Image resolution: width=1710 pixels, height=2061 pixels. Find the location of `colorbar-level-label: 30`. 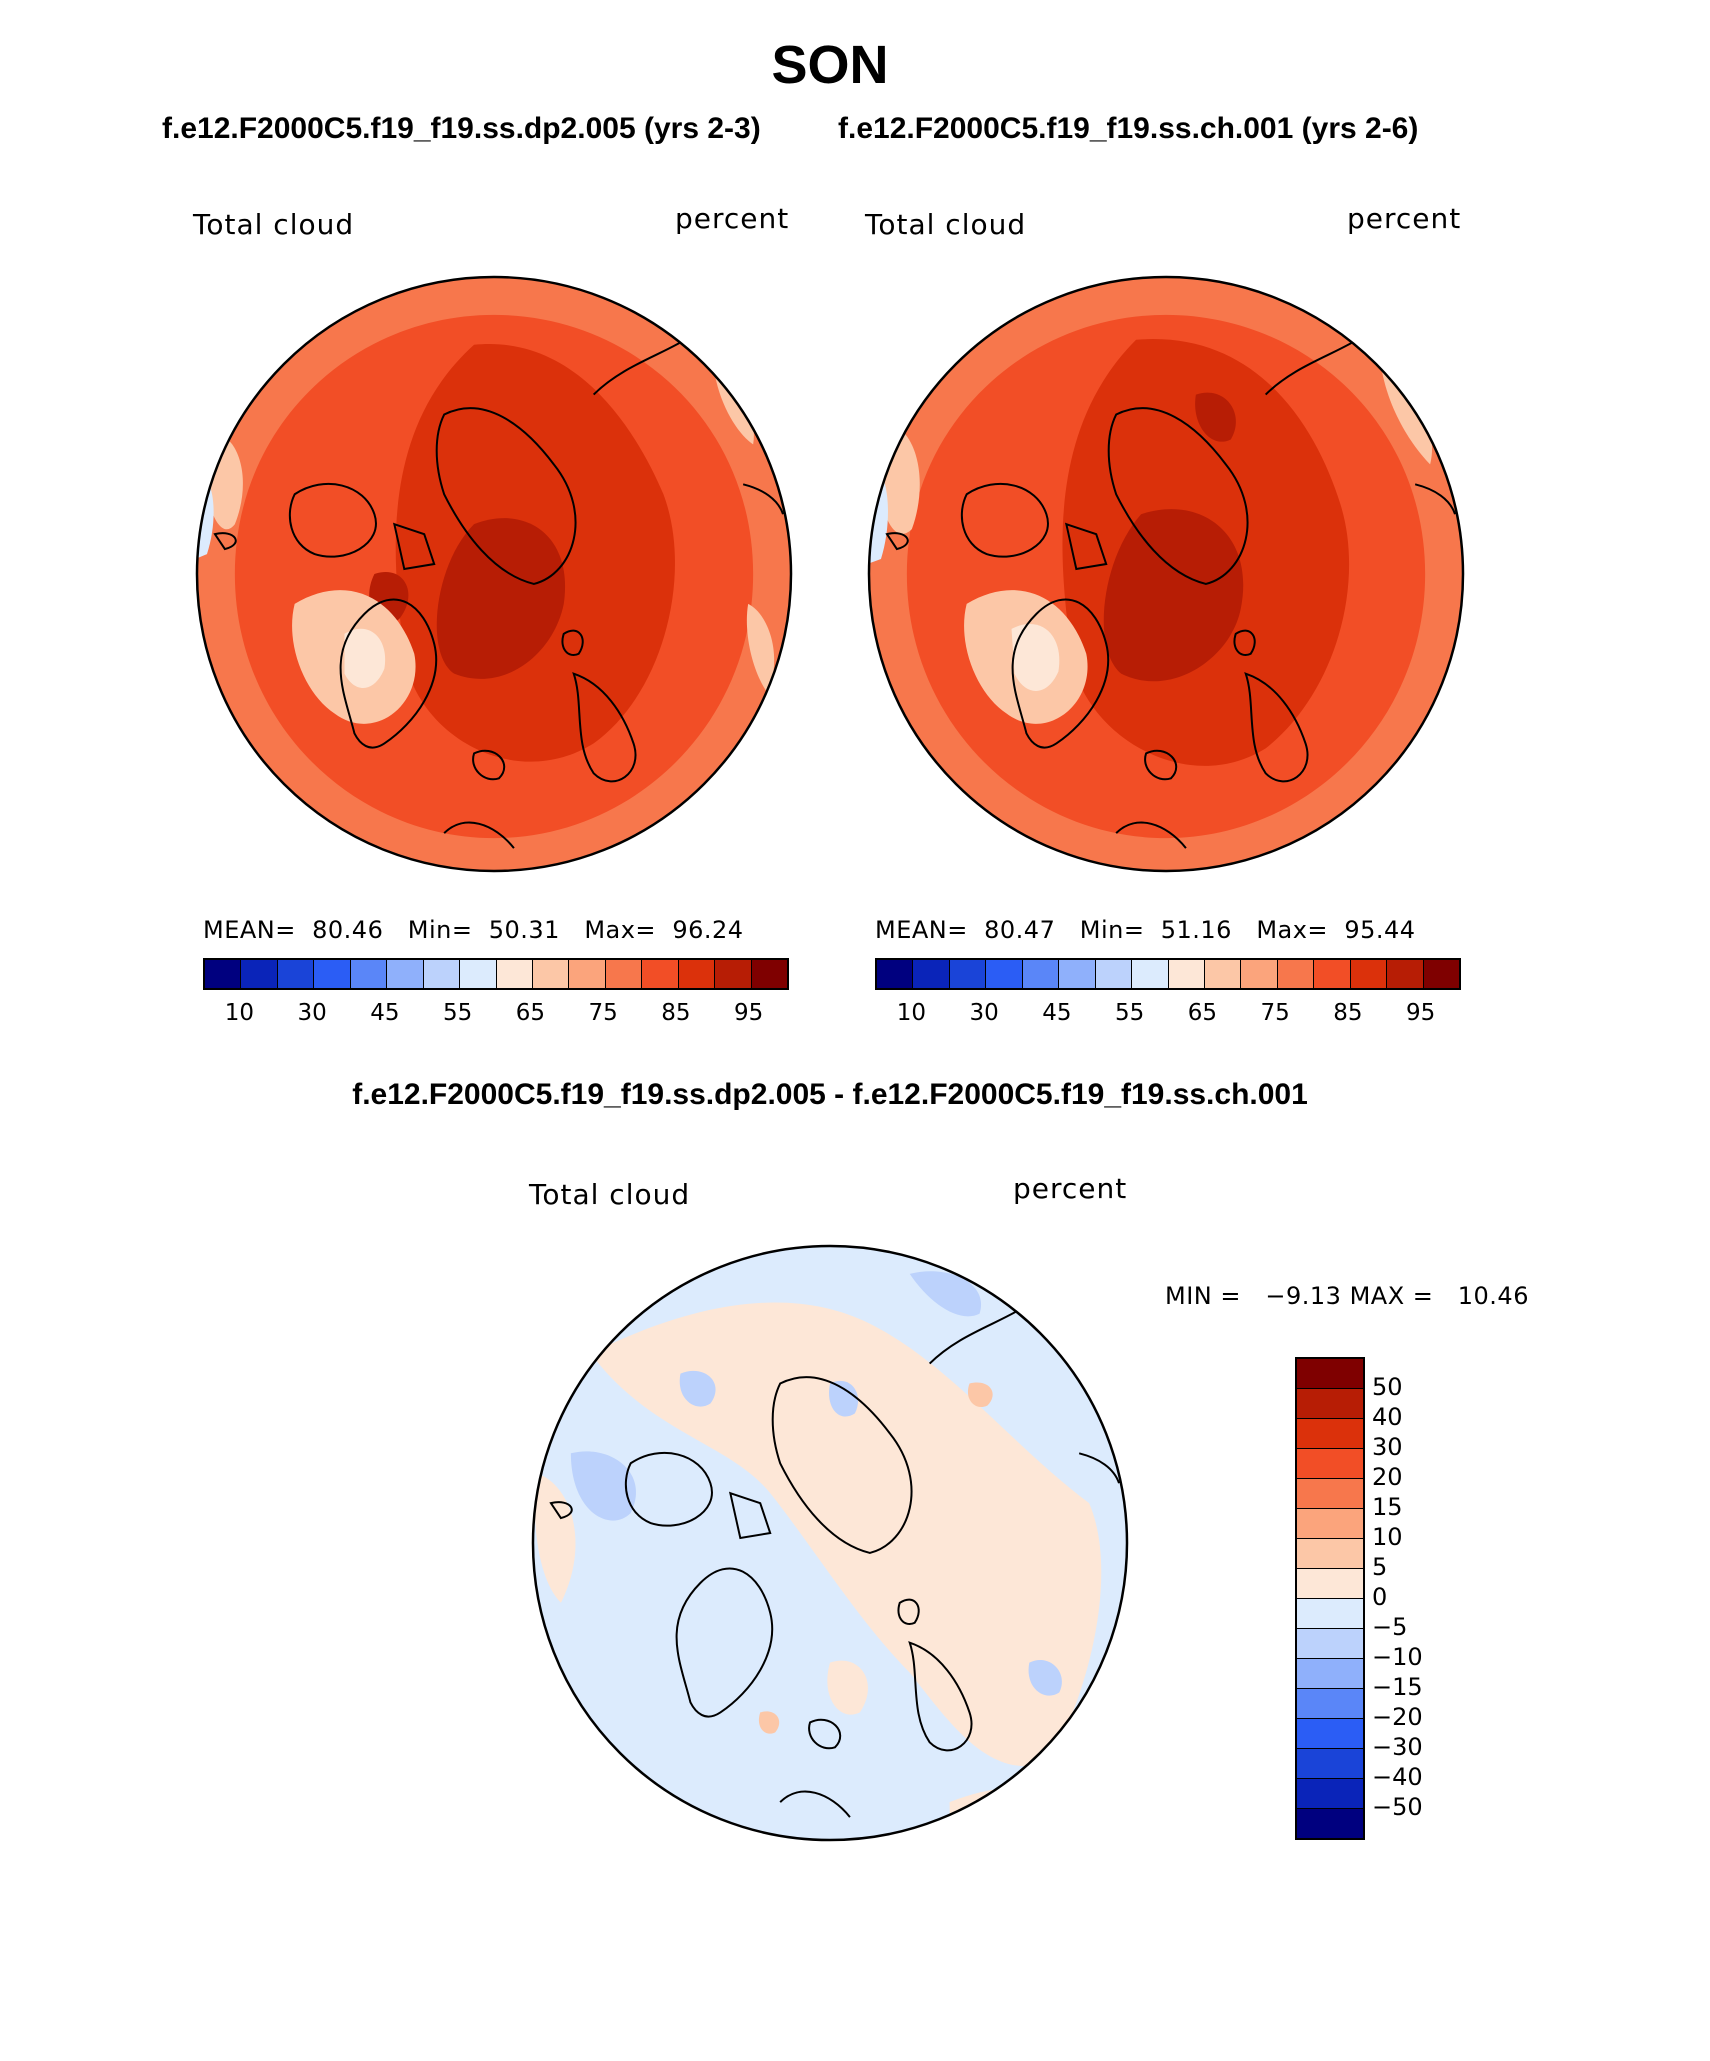

colorbar-level-label: 30 is located at coordinates (1387, 1447).